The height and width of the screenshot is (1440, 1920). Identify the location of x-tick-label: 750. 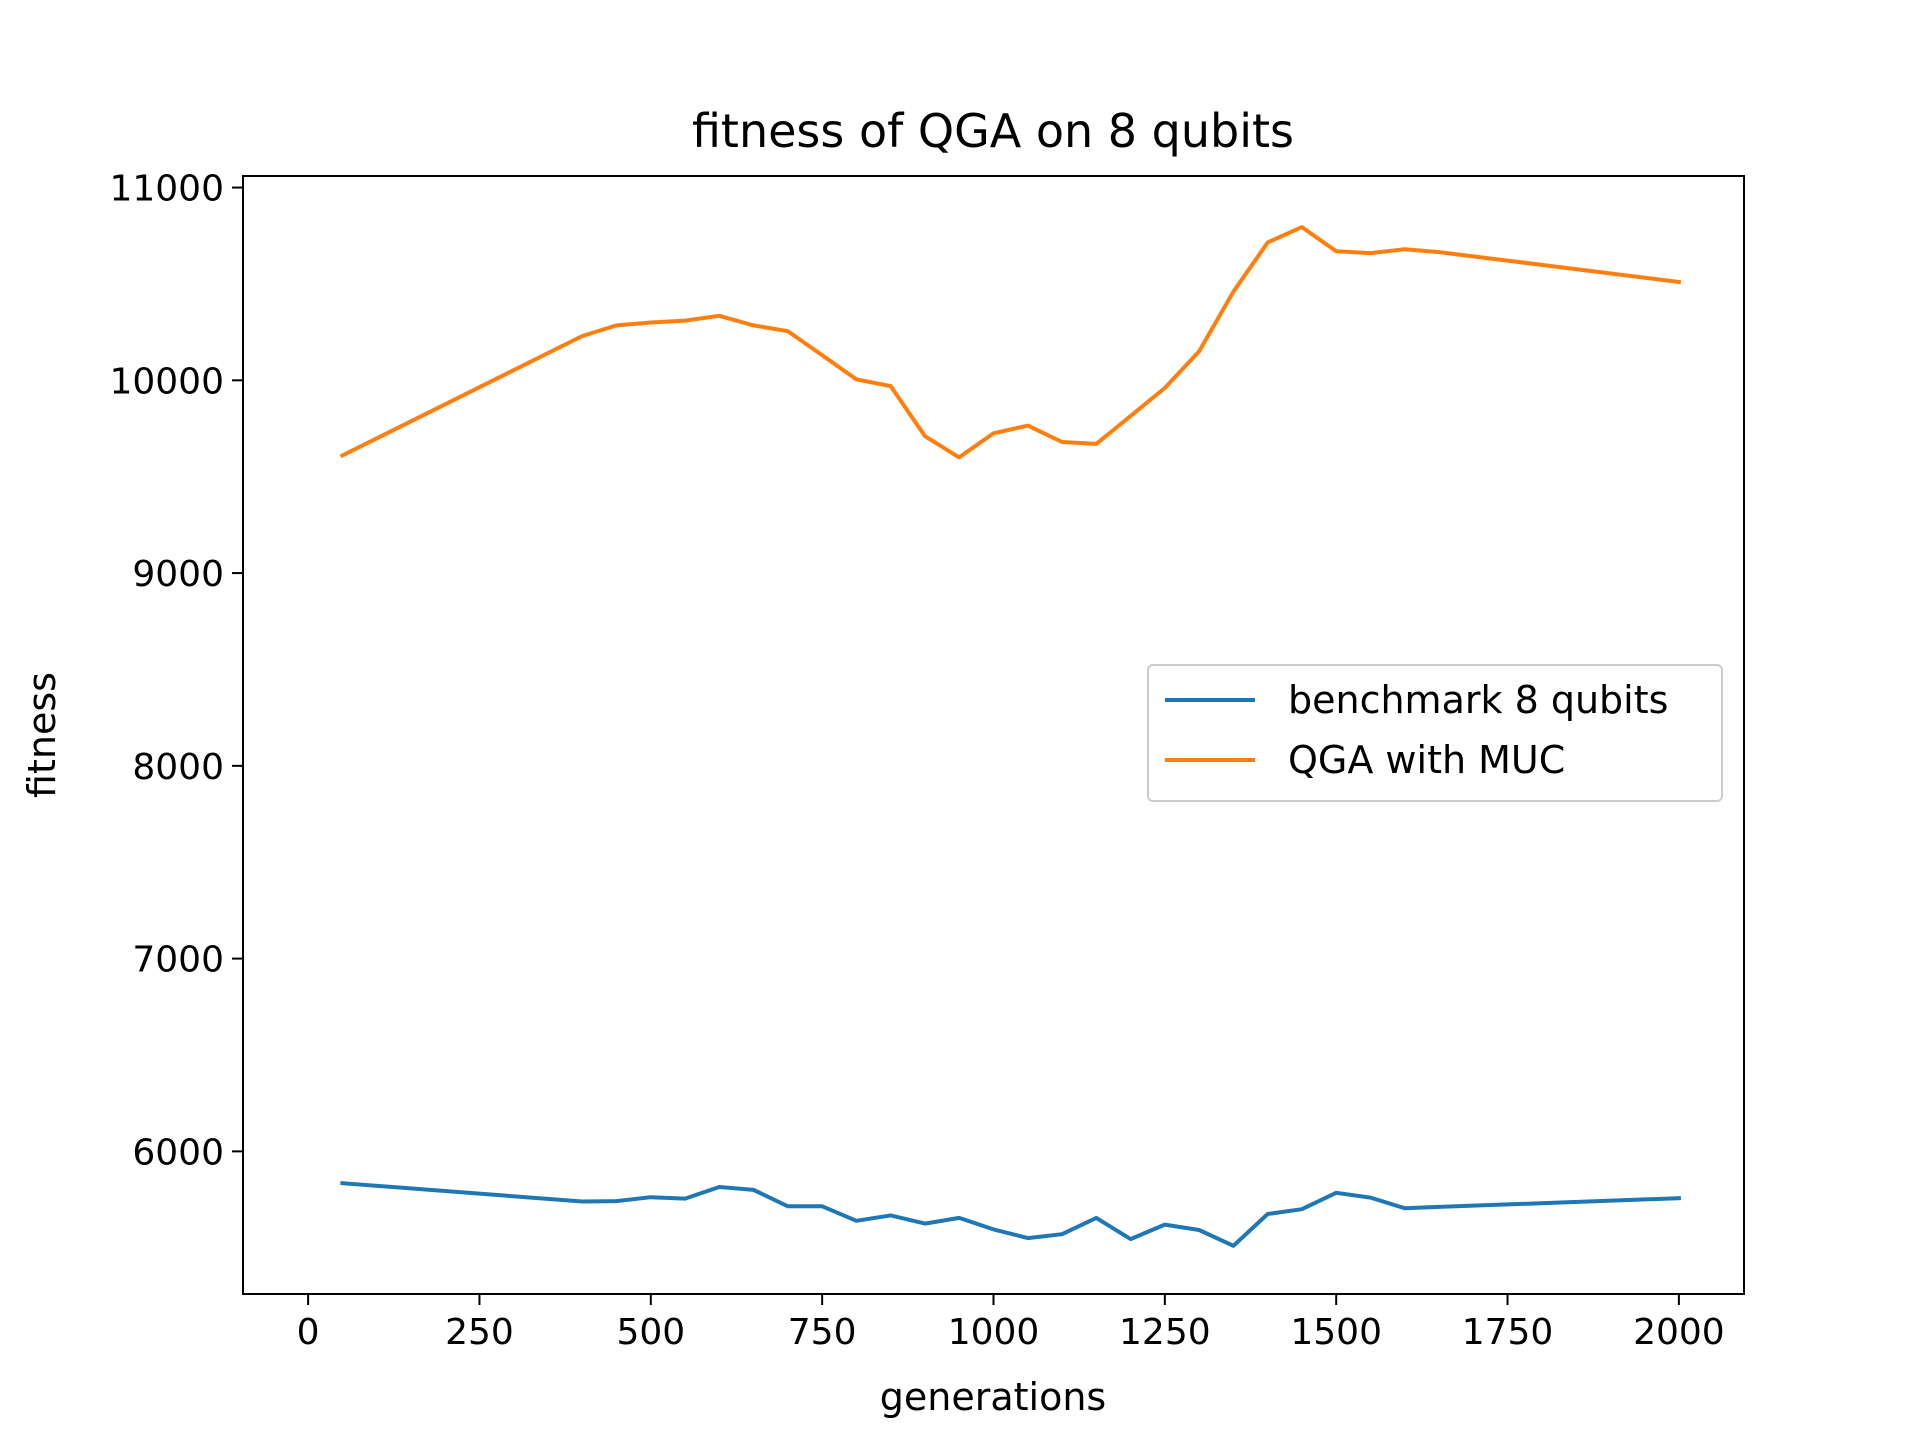
(822, 1332).